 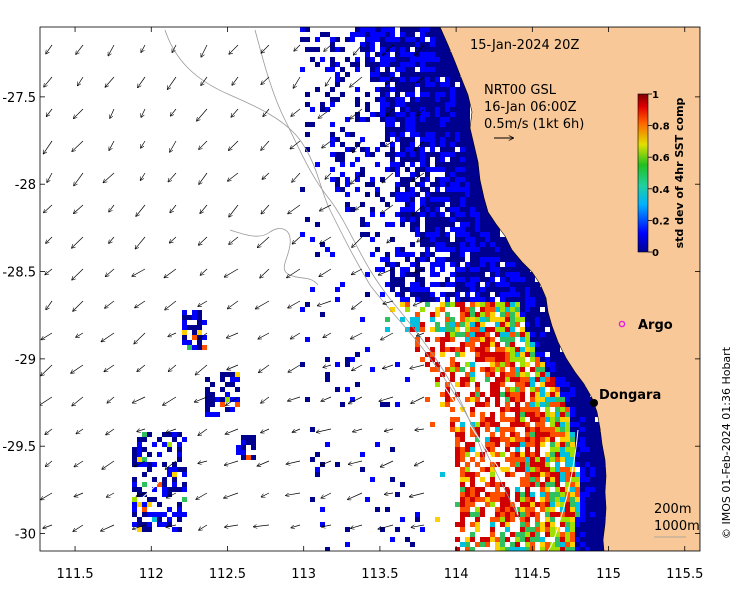 What do you see at coordinates (19, 273) in the screenshot?
I see `y-tick-label: -28.5` at bounding box center [19, 273].